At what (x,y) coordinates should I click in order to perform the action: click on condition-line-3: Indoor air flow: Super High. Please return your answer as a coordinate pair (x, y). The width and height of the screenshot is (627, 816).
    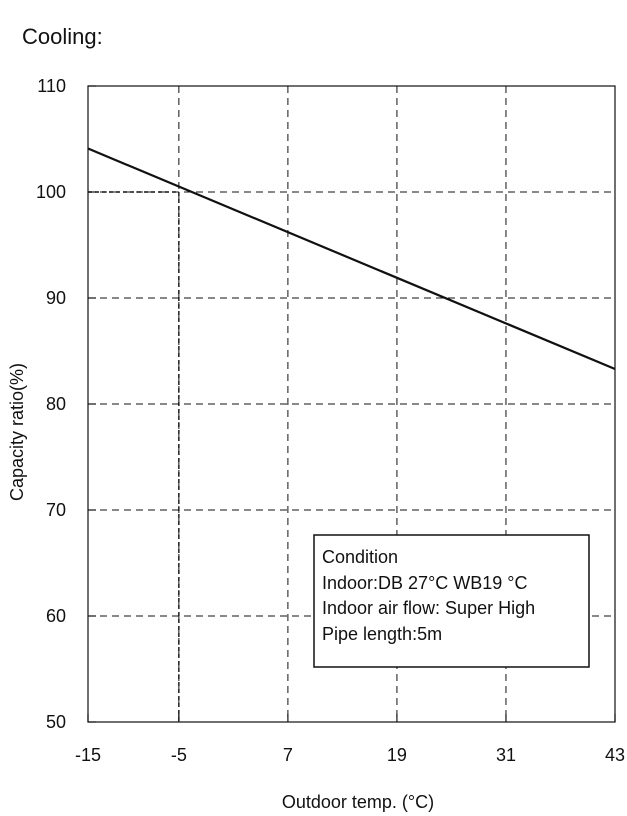
    Looking at the image, I should click on (428, 608).